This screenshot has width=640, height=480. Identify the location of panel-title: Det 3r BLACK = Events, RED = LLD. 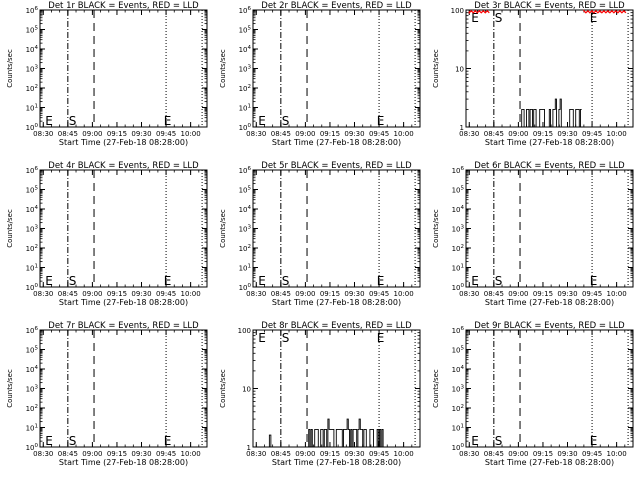
(549, 6).